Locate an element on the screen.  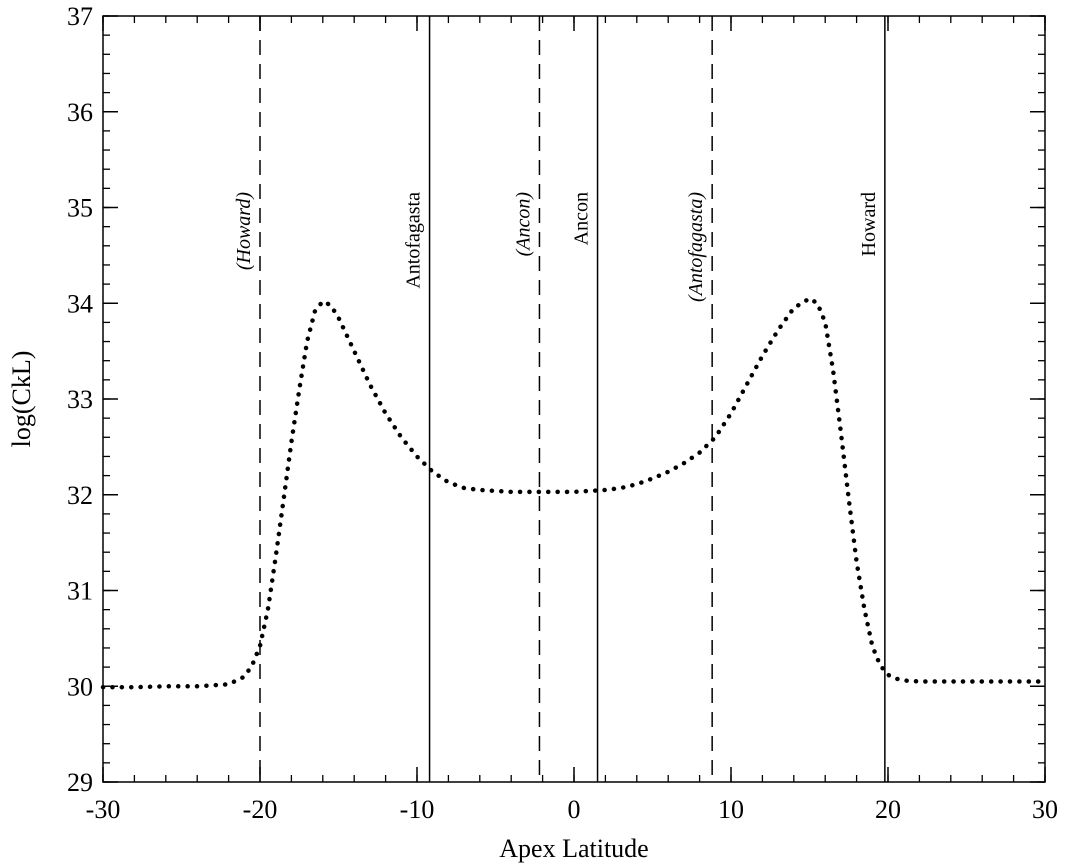
y-tick-label: 32 is located at coordinates (80, 495).